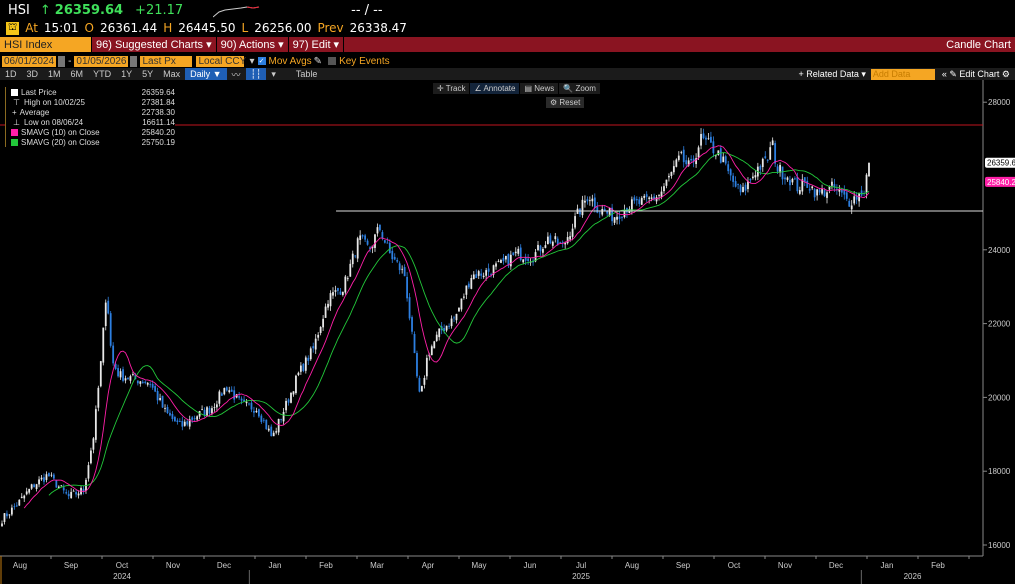 Image resolution: width=1015 pixels, height=584 pixels. Describe the element at coordinates (221, 61) in the screenshot. I see `currency-select: Local CCY` at that location.